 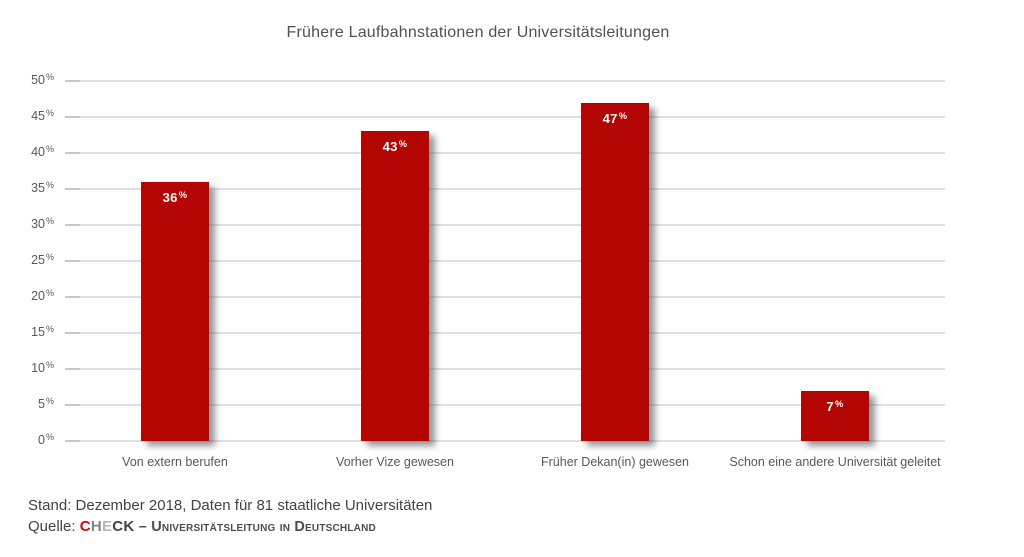 I want to click on brand-letter-h: H, so click(x=96, y=526).